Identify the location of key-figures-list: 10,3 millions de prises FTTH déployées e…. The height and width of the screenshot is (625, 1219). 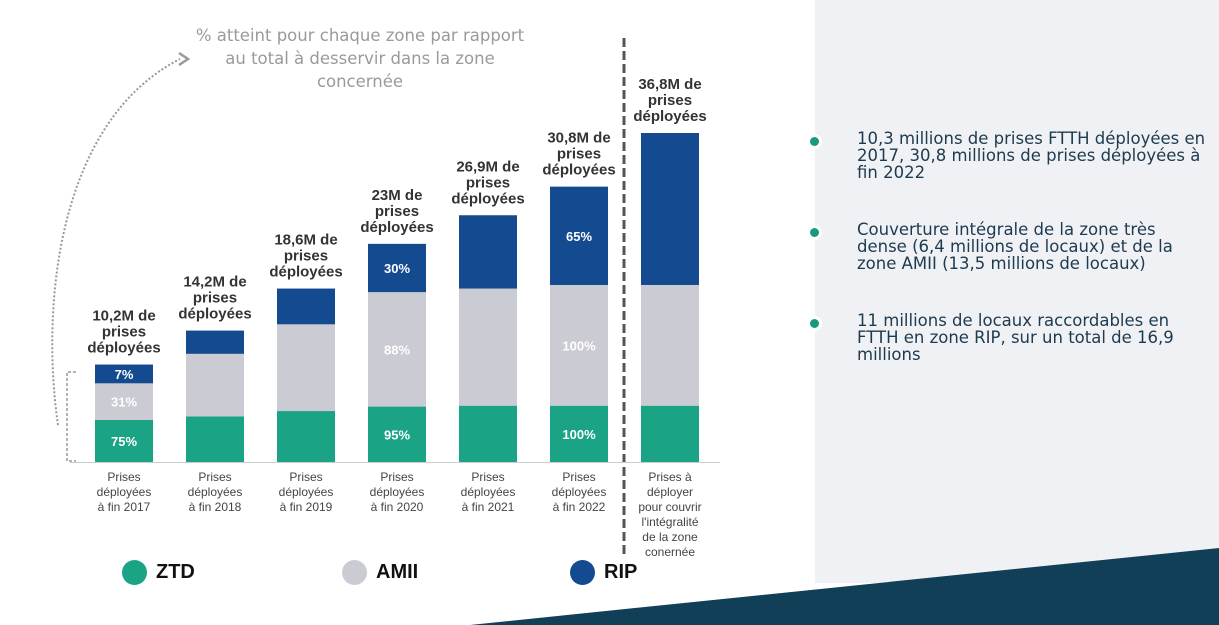
(1010, 266).